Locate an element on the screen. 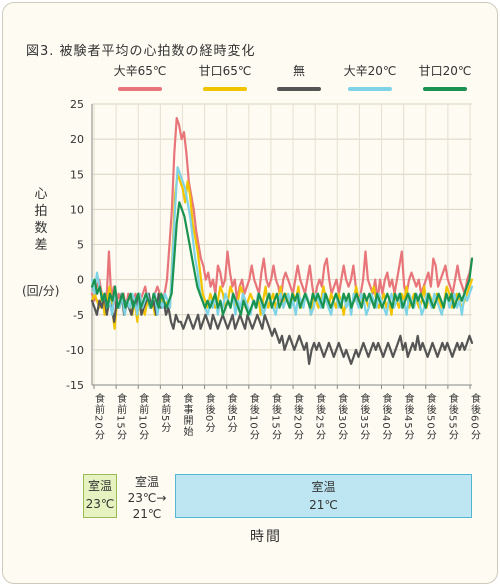 This screenshot has height=586, width=500. legend-item-ookara20: 大辛20℃ is located at coordinates (370, 76).